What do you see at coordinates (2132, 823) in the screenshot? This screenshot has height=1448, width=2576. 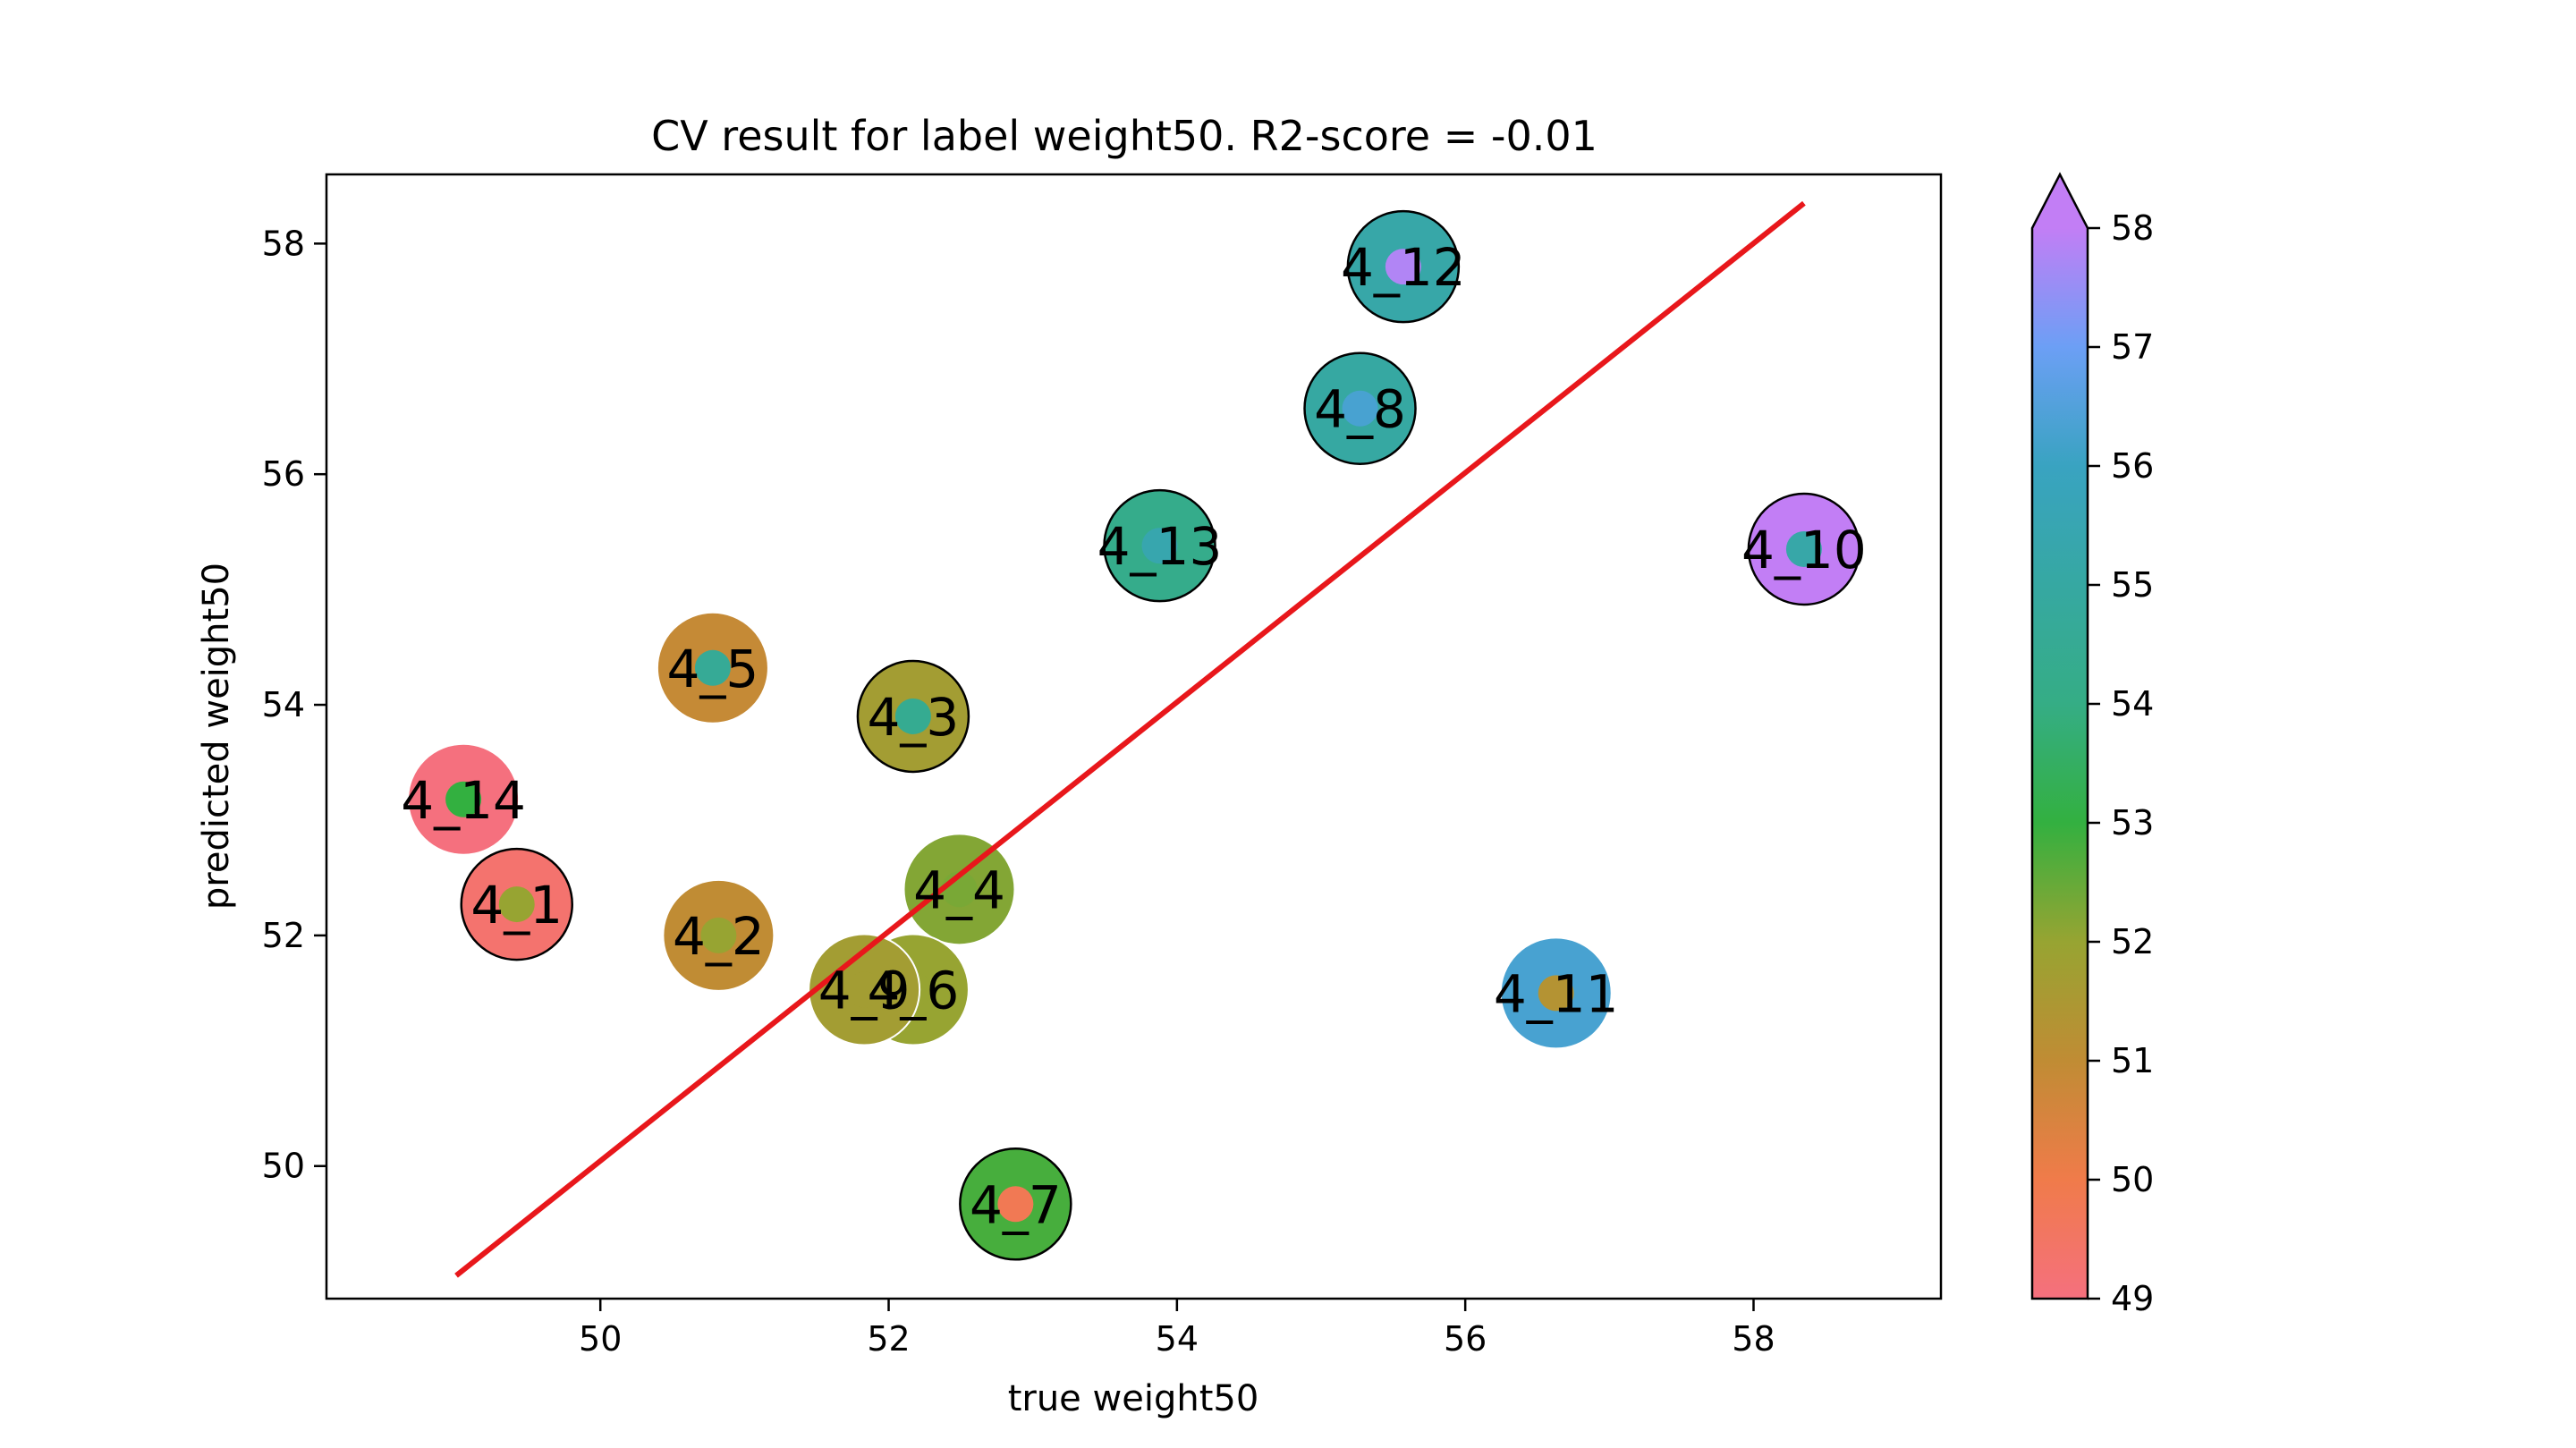 I see `colorbar-tick-label: 53` at bounding box center [2132, 823].